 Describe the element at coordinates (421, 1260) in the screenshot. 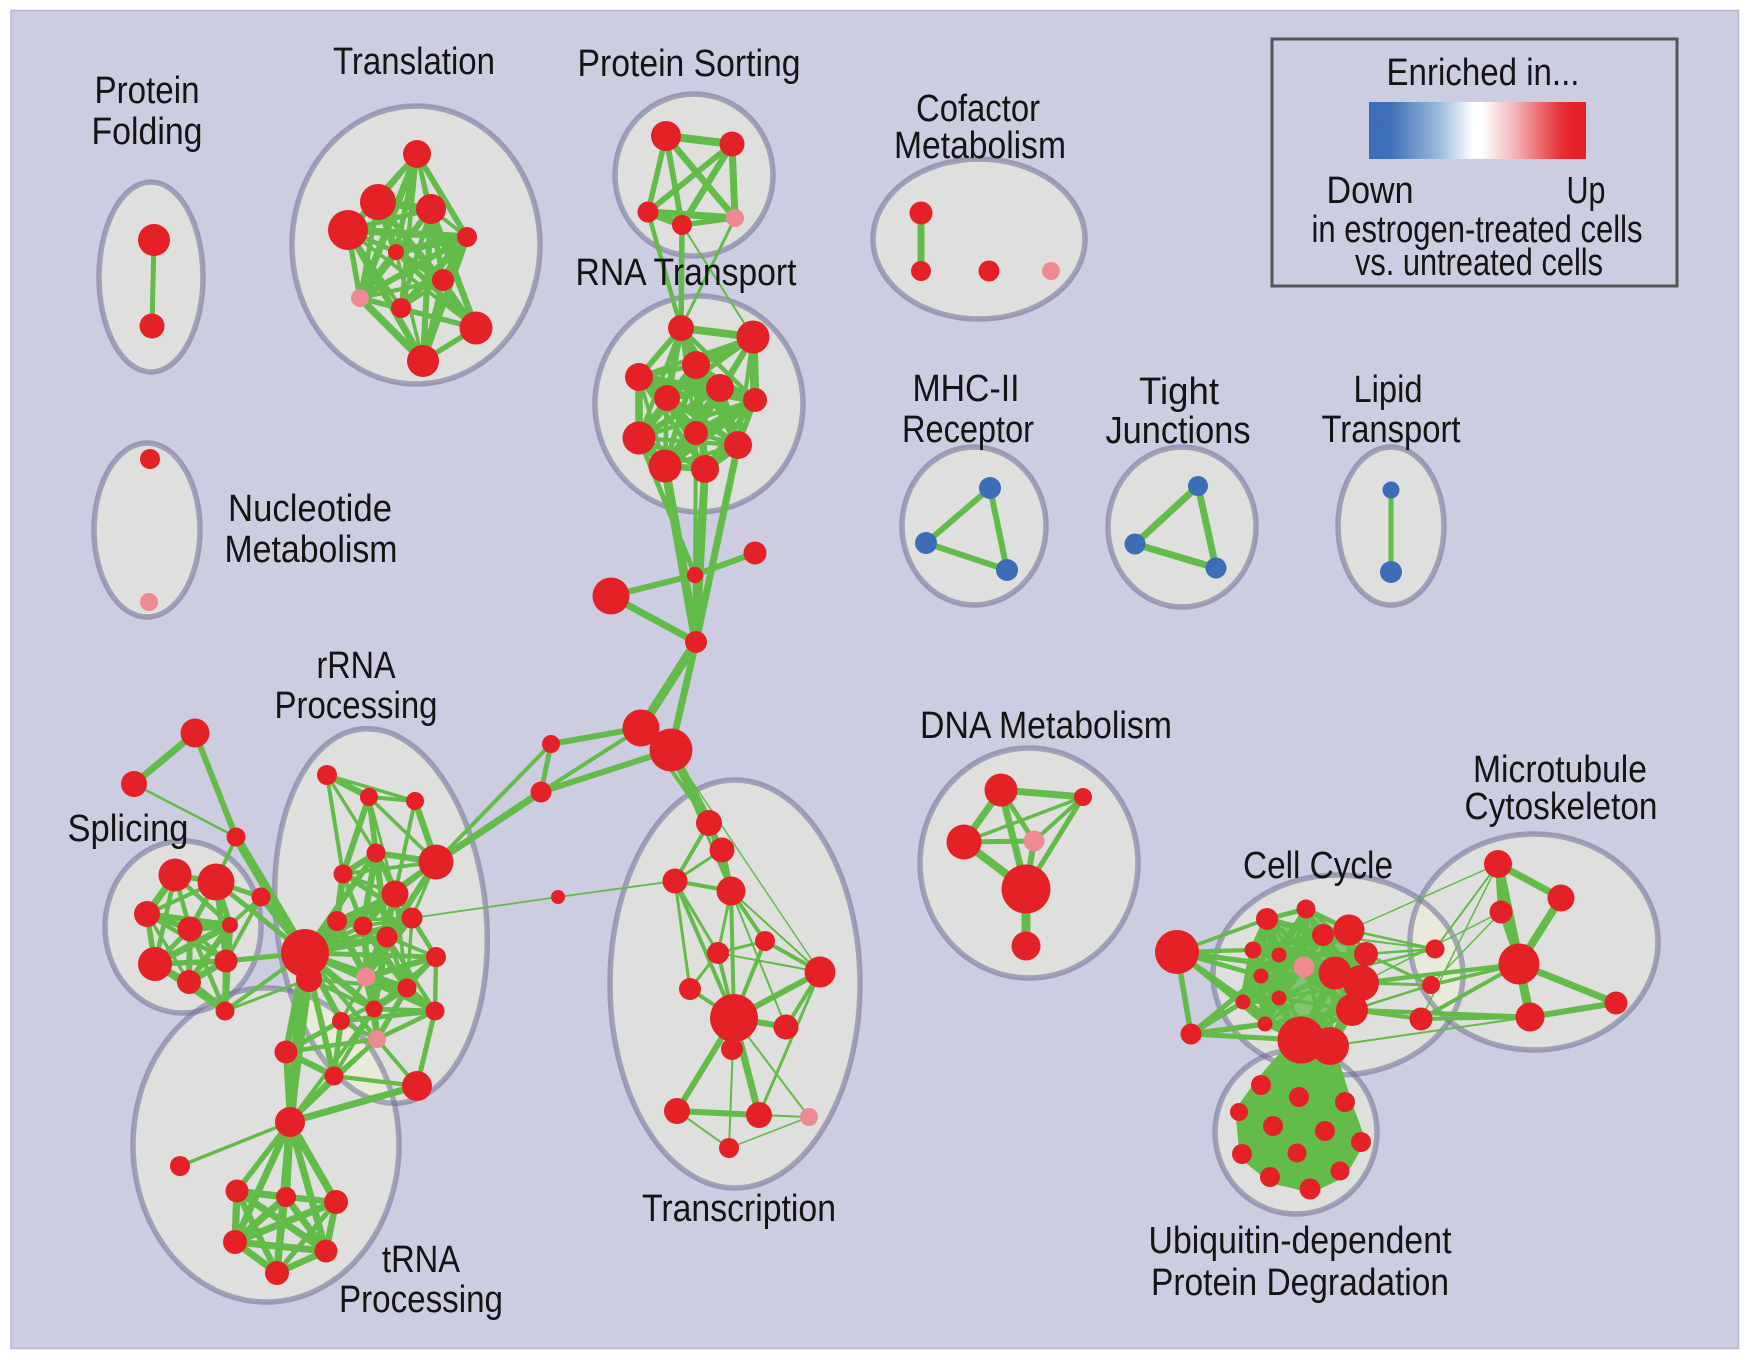

I see `svg-text: tRNA` at that location.